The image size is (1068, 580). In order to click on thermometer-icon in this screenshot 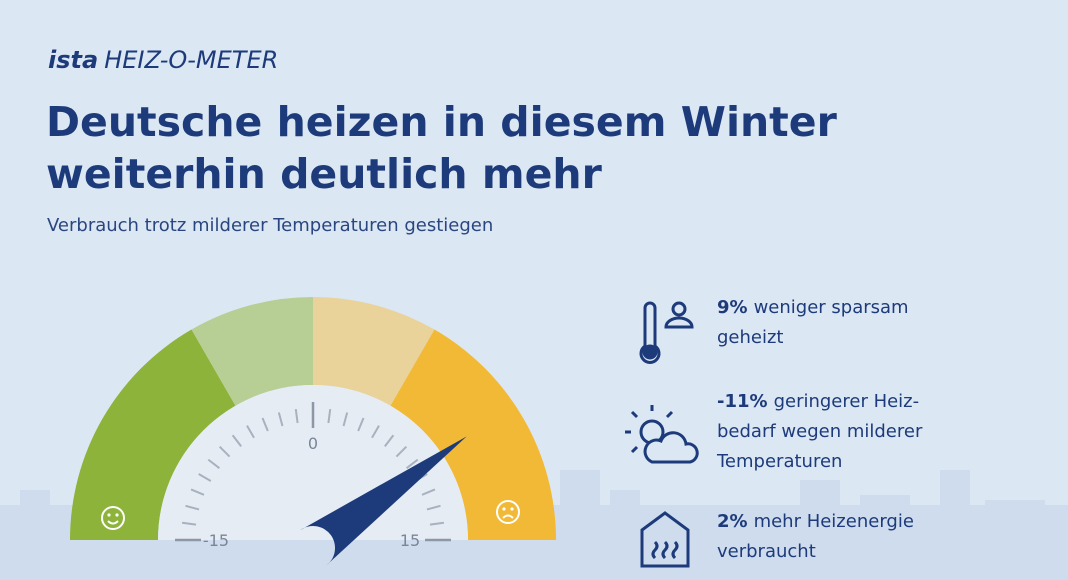, I will do `click(666, 332)`.